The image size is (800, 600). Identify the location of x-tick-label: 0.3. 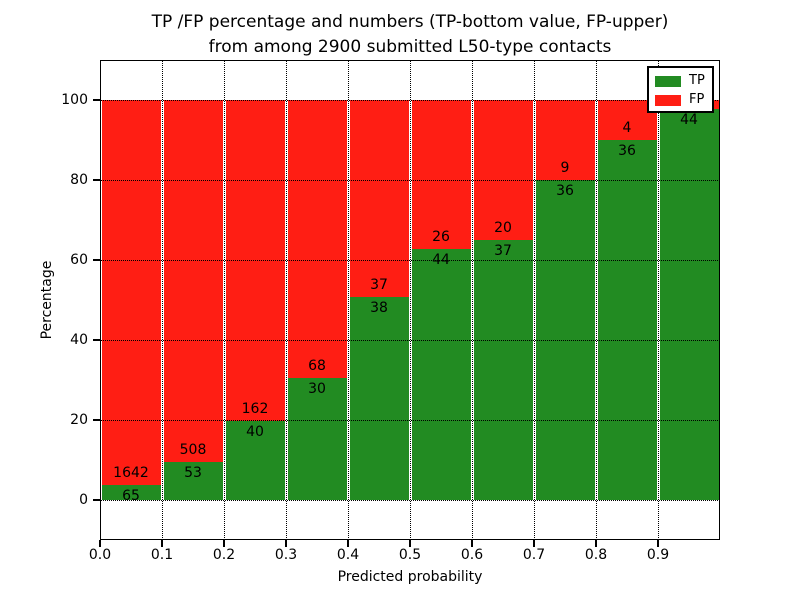
(286, 555).